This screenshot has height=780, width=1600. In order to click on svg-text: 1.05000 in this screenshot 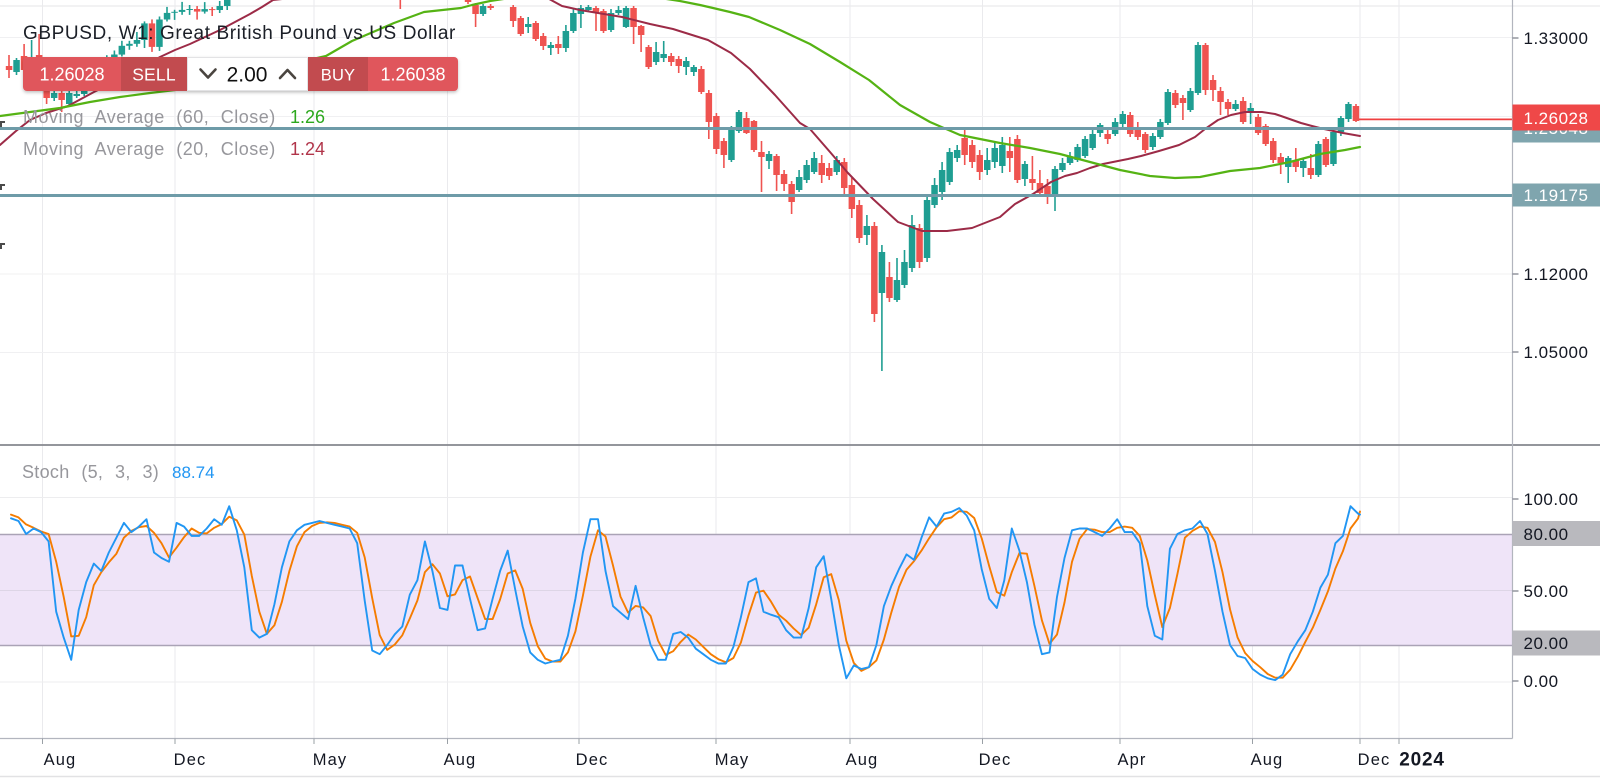, I will do `click(1556, 352)`.